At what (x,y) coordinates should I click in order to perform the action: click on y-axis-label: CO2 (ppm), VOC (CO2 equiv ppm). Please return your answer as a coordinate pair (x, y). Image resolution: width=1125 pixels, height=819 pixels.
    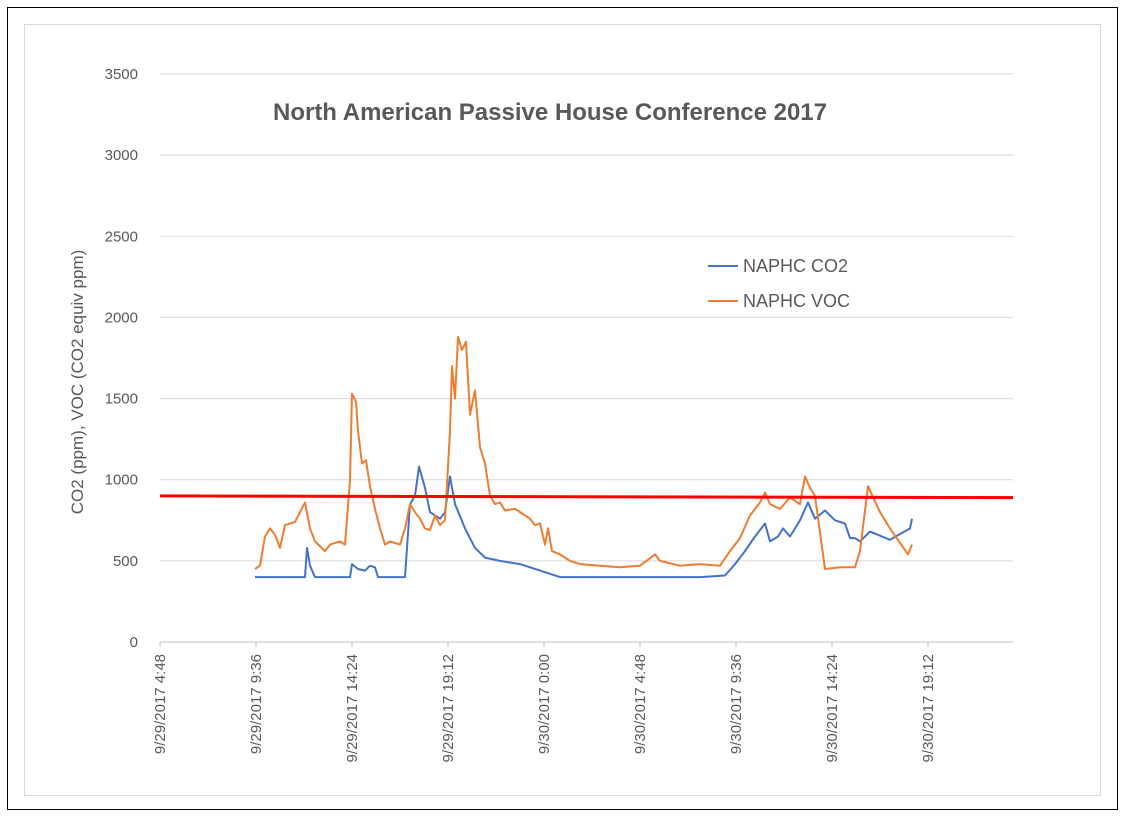
    Looking at the image, I should click on (77, 382).